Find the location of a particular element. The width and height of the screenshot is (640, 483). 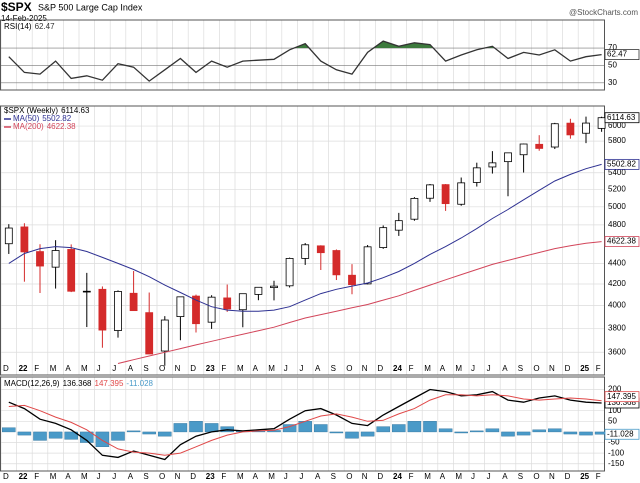

symbol: $SPX is located at coordinates (16, 7).